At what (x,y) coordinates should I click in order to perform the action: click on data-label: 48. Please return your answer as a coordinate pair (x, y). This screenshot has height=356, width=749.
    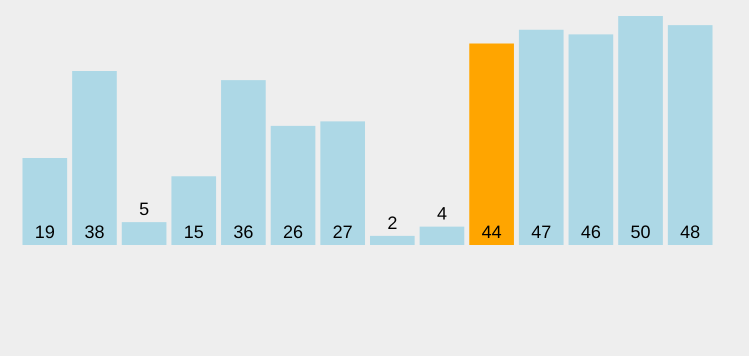
    Looking at the image, I should click on (690, 232).